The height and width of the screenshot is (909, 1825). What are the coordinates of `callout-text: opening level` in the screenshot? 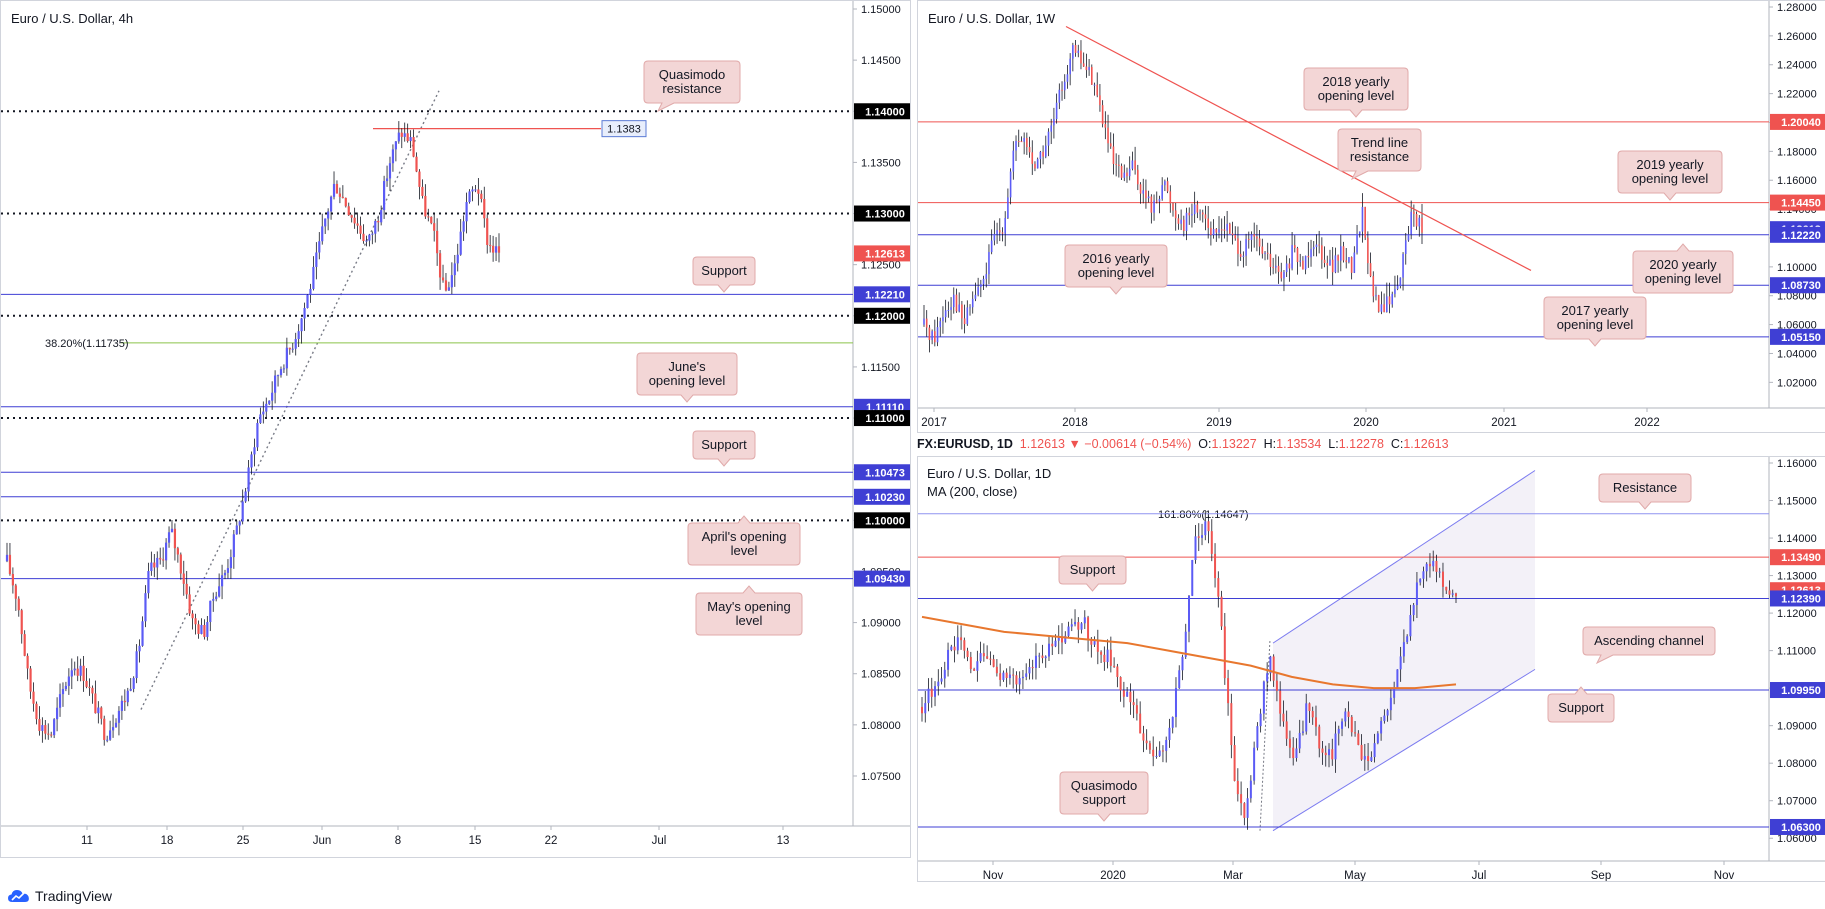 It's located at (1595, 324).